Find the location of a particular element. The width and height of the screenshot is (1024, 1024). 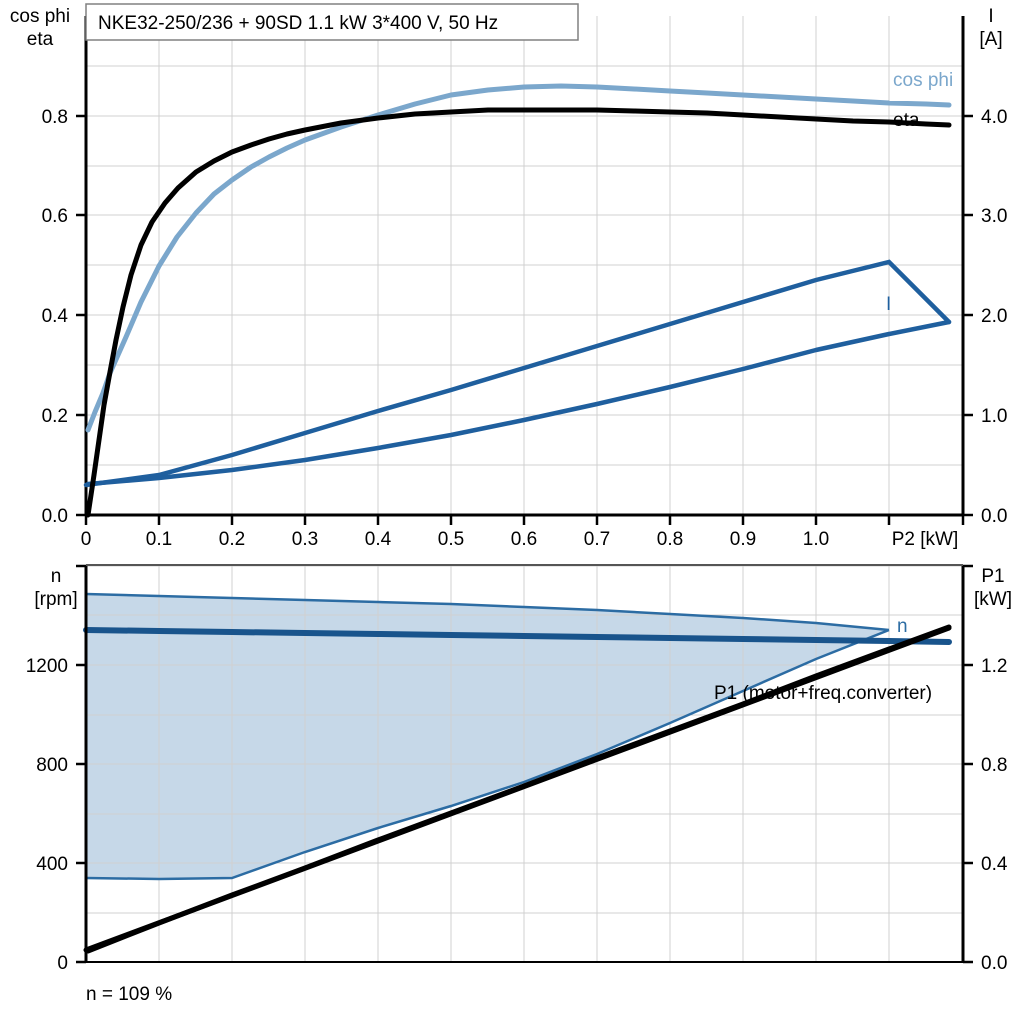

current-series-path is located at coordinates (518, 403).